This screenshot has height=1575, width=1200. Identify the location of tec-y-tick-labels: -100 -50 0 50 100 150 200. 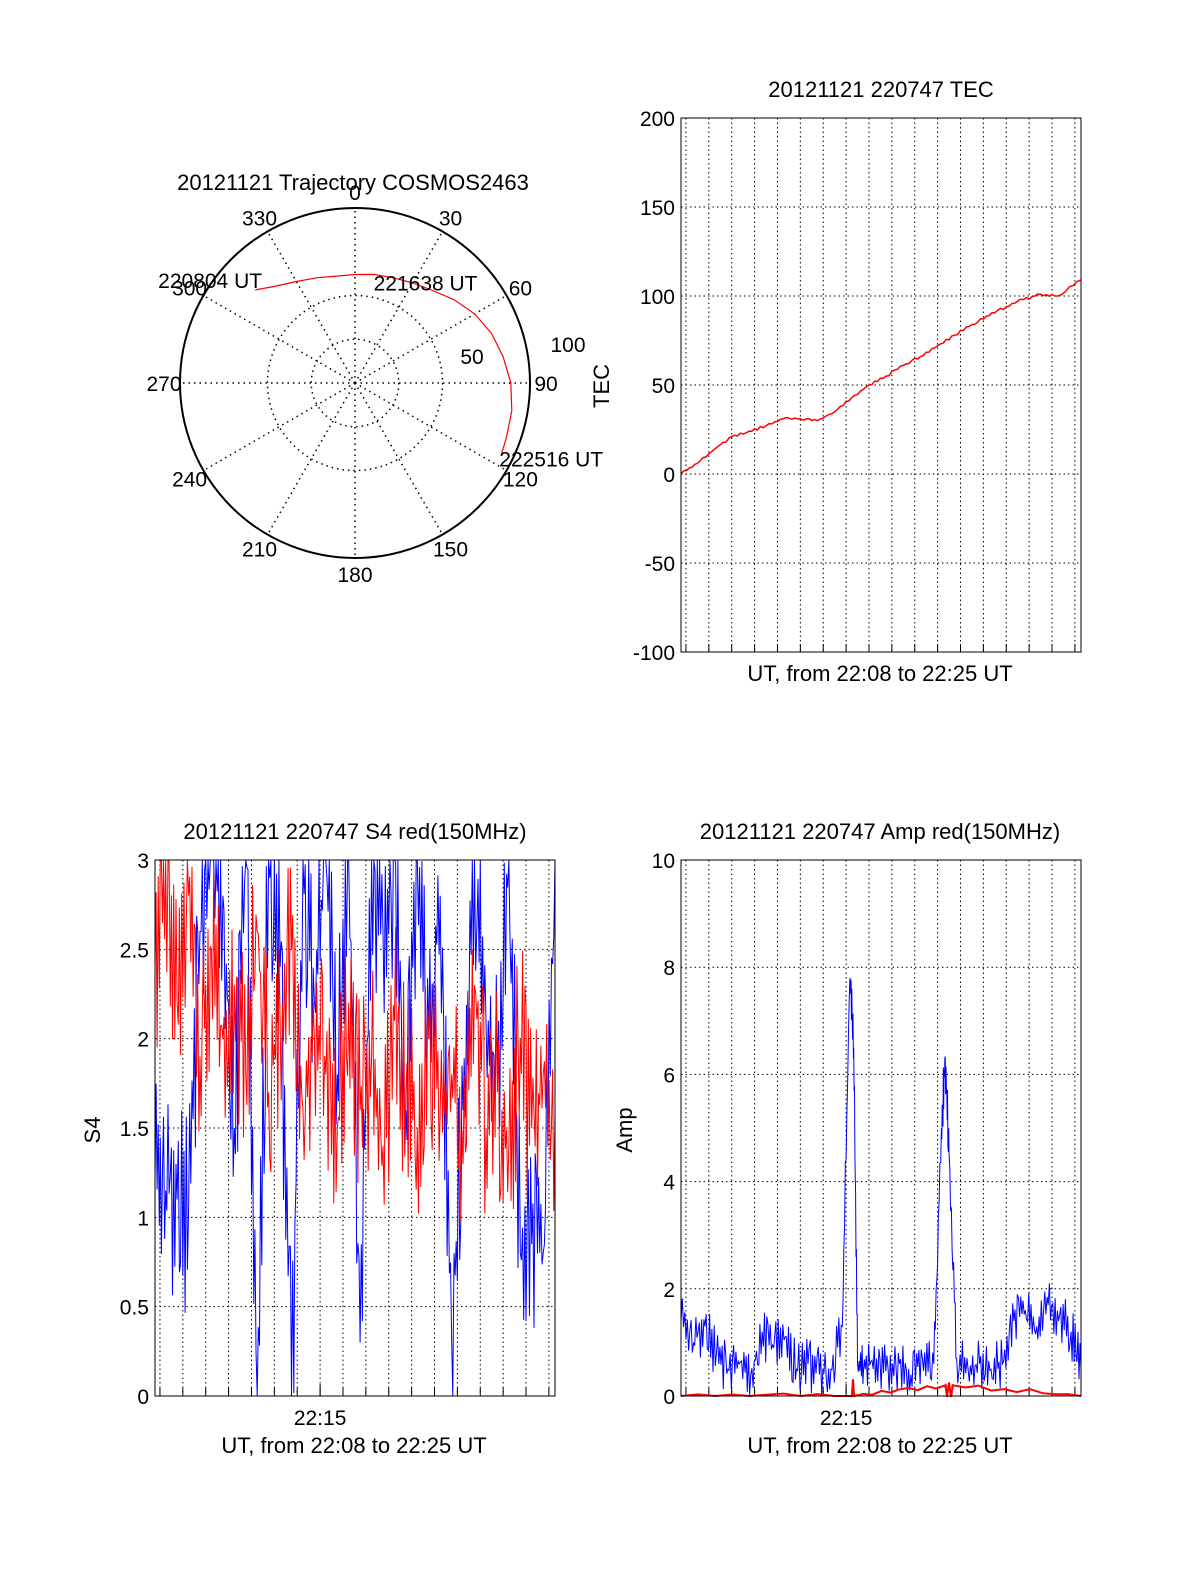
(654, 386).